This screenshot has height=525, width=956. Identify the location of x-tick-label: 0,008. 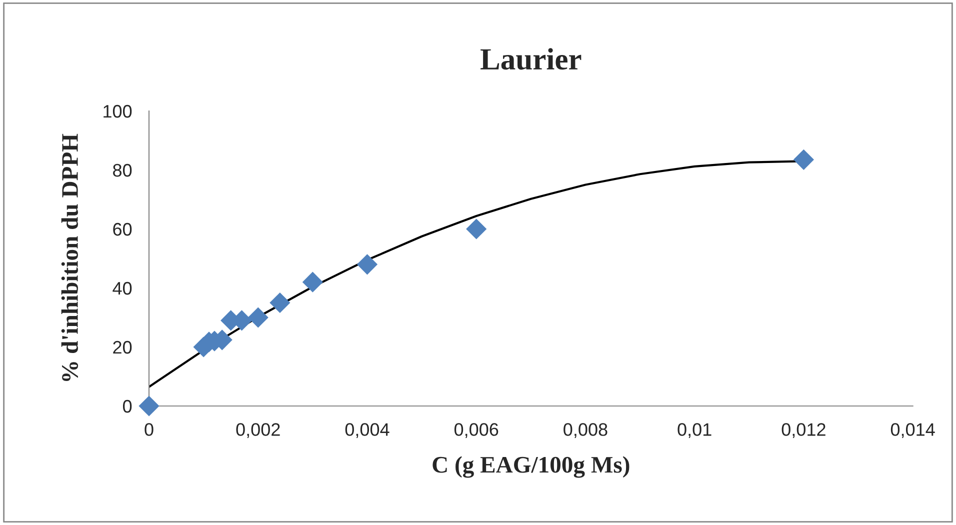
(586, 430).